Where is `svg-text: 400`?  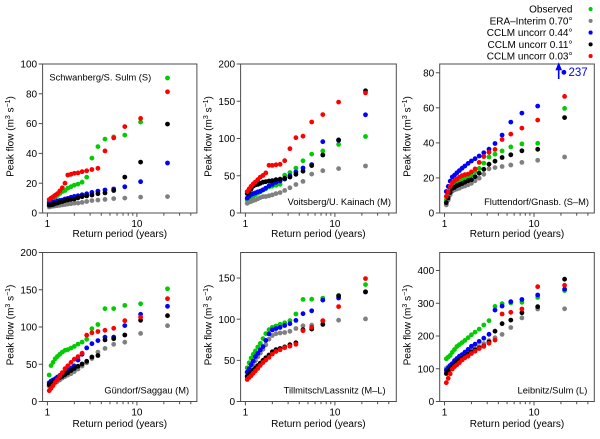
svg-text: 400 is located at coordinates (426, 271).